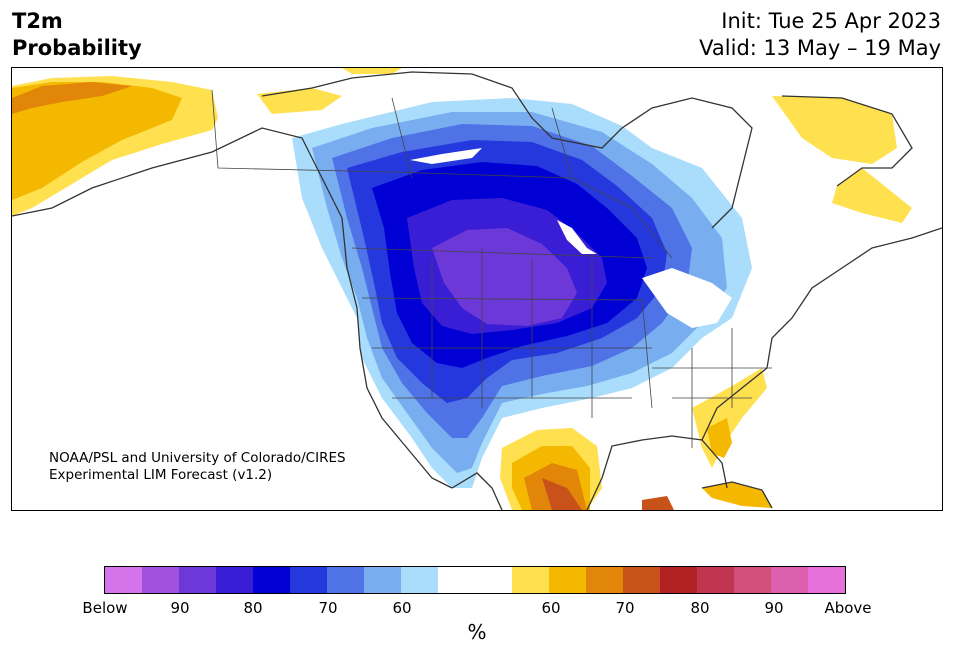 Image resolution: width=953 pixels, height=659 pixels. Describe the element at coordinates (831, 21) in the screenshot. I see `init-date: Init: Tue 25 Apr 2023` at that location.